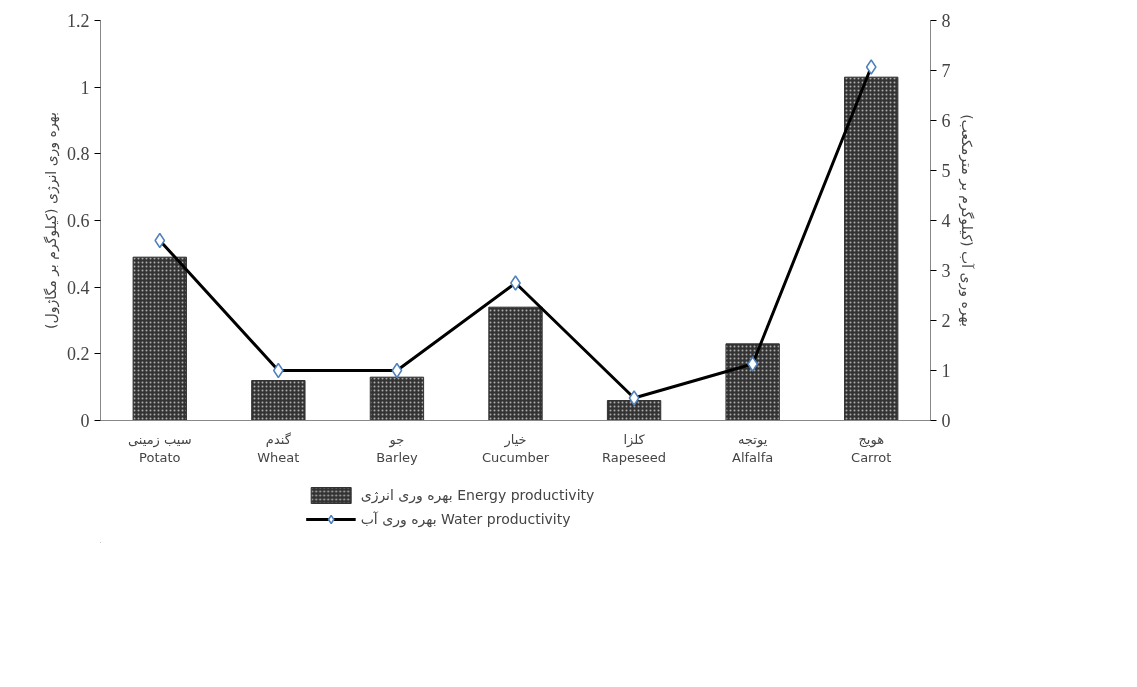  I want to click on y-tick-label: 0.8, so click(78, 154).